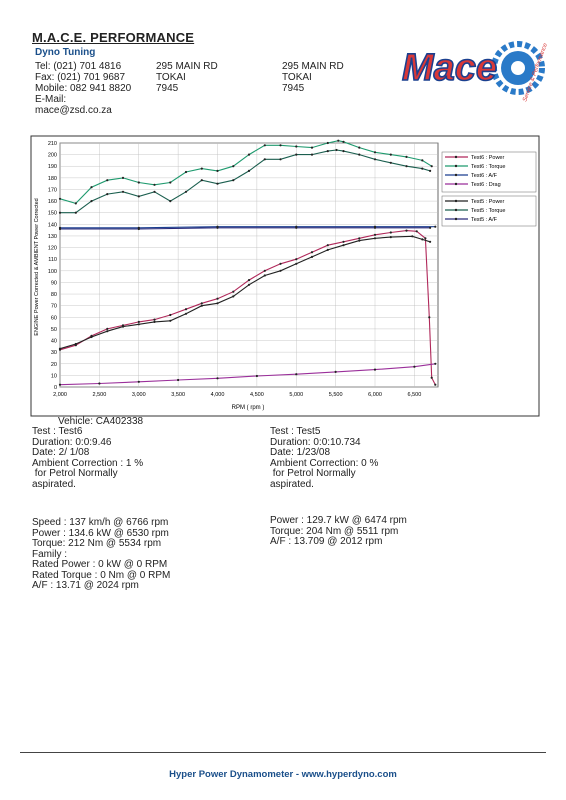 The height and width of the screenshot is (800, 566). What do you see at coordinates (75, 473) in the screenshot?
I see `test6-correction-note: for Petrol Normally` at bounding box center [75, 473].